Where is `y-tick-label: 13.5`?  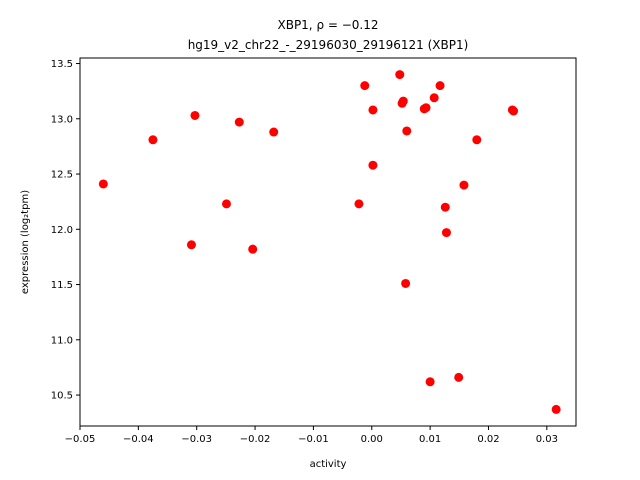
y-tick-label: 13.5 is located at coordinates (62, 64).